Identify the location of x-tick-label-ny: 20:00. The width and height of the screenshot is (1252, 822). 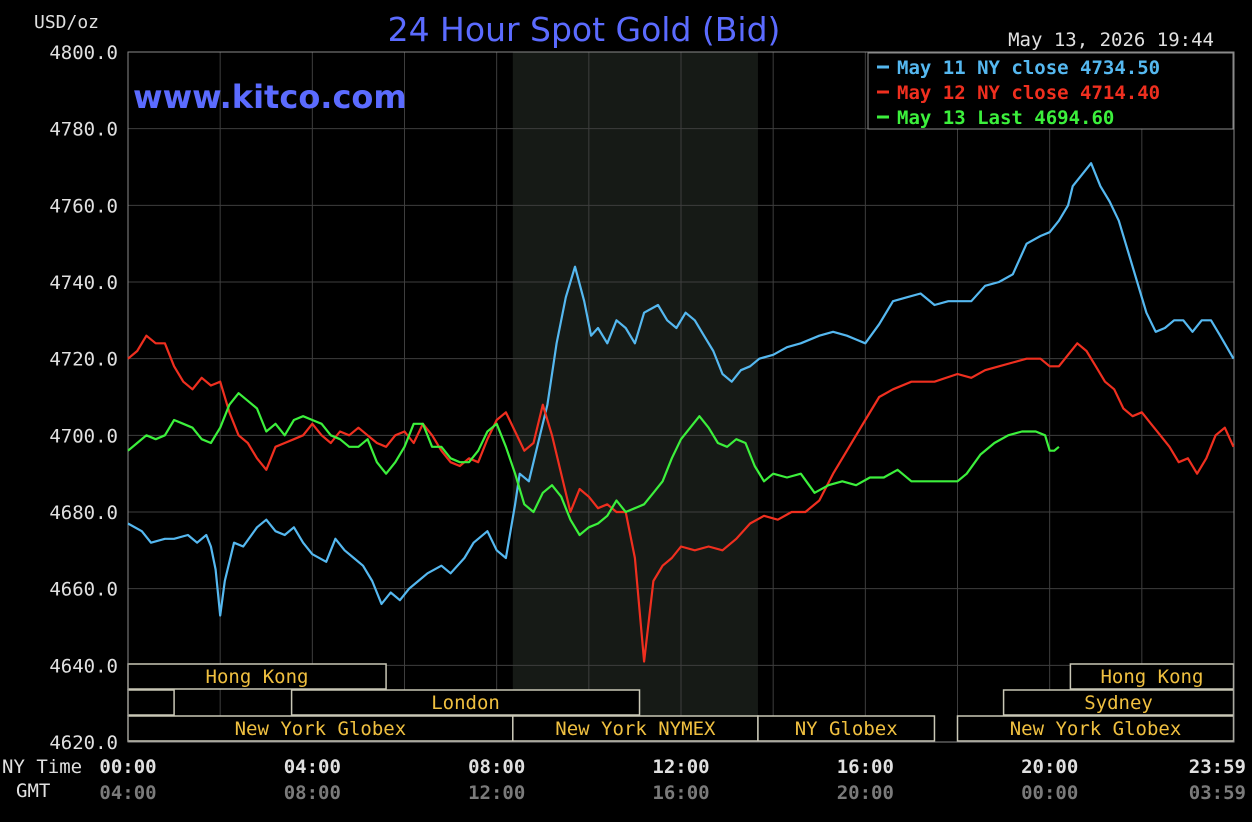
(1049, 767).